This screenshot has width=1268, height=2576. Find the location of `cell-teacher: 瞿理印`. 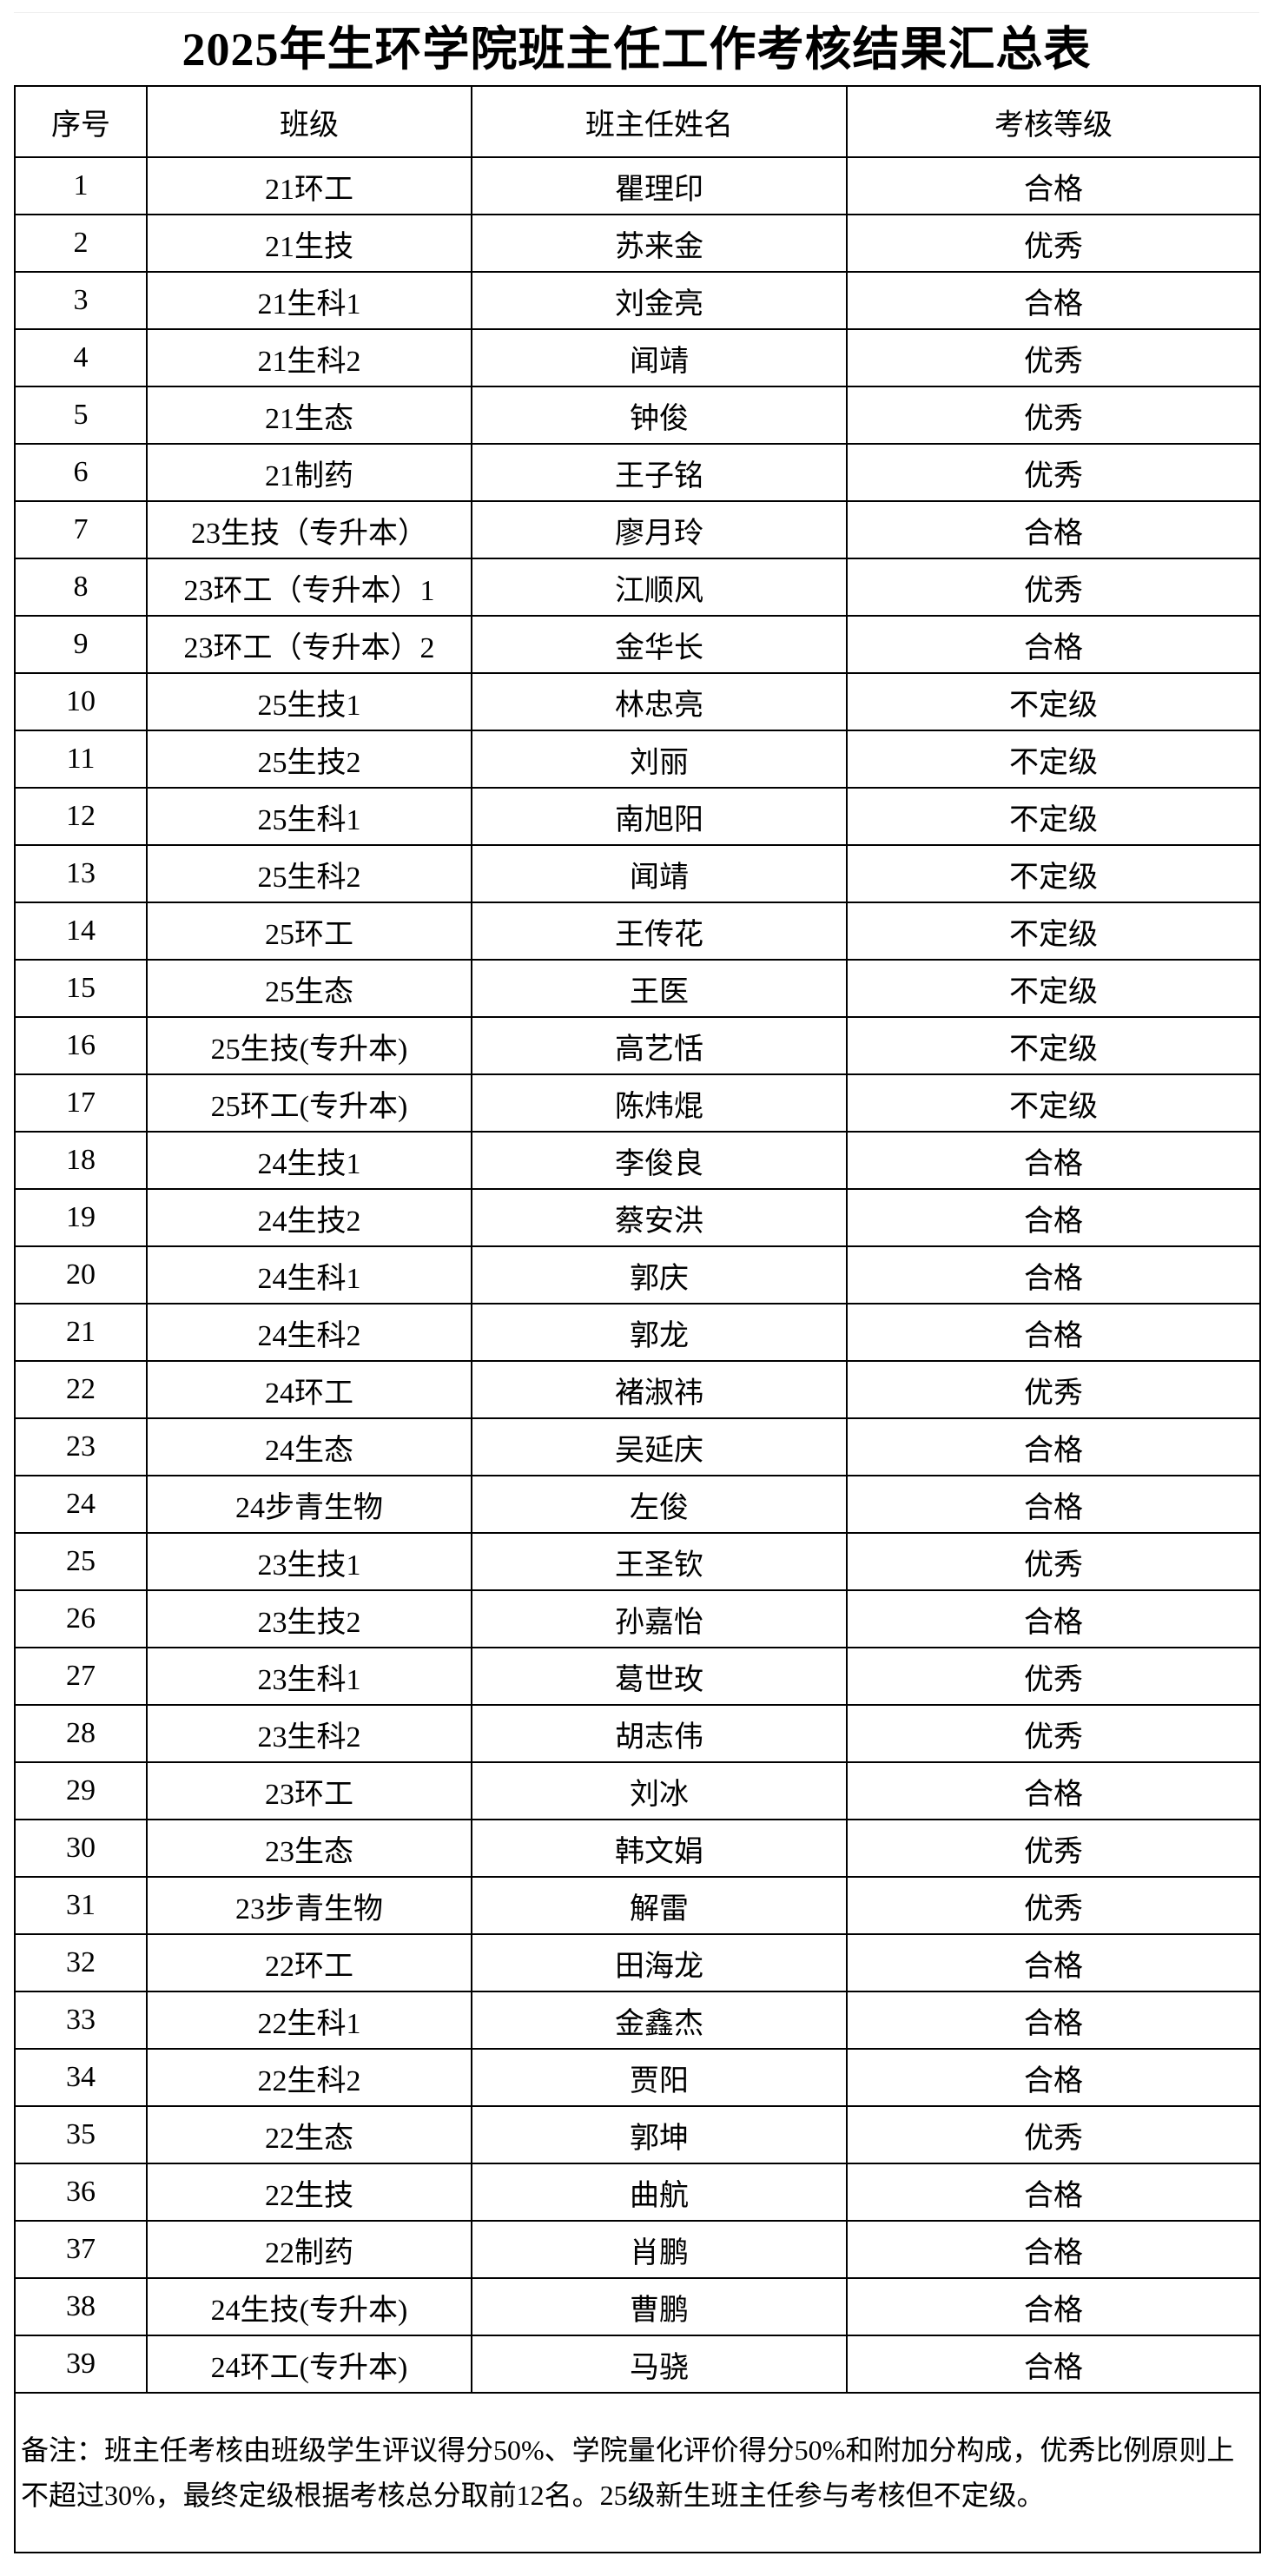

cell-teacher: 瞿理印 is located at coordinates (659, 185).